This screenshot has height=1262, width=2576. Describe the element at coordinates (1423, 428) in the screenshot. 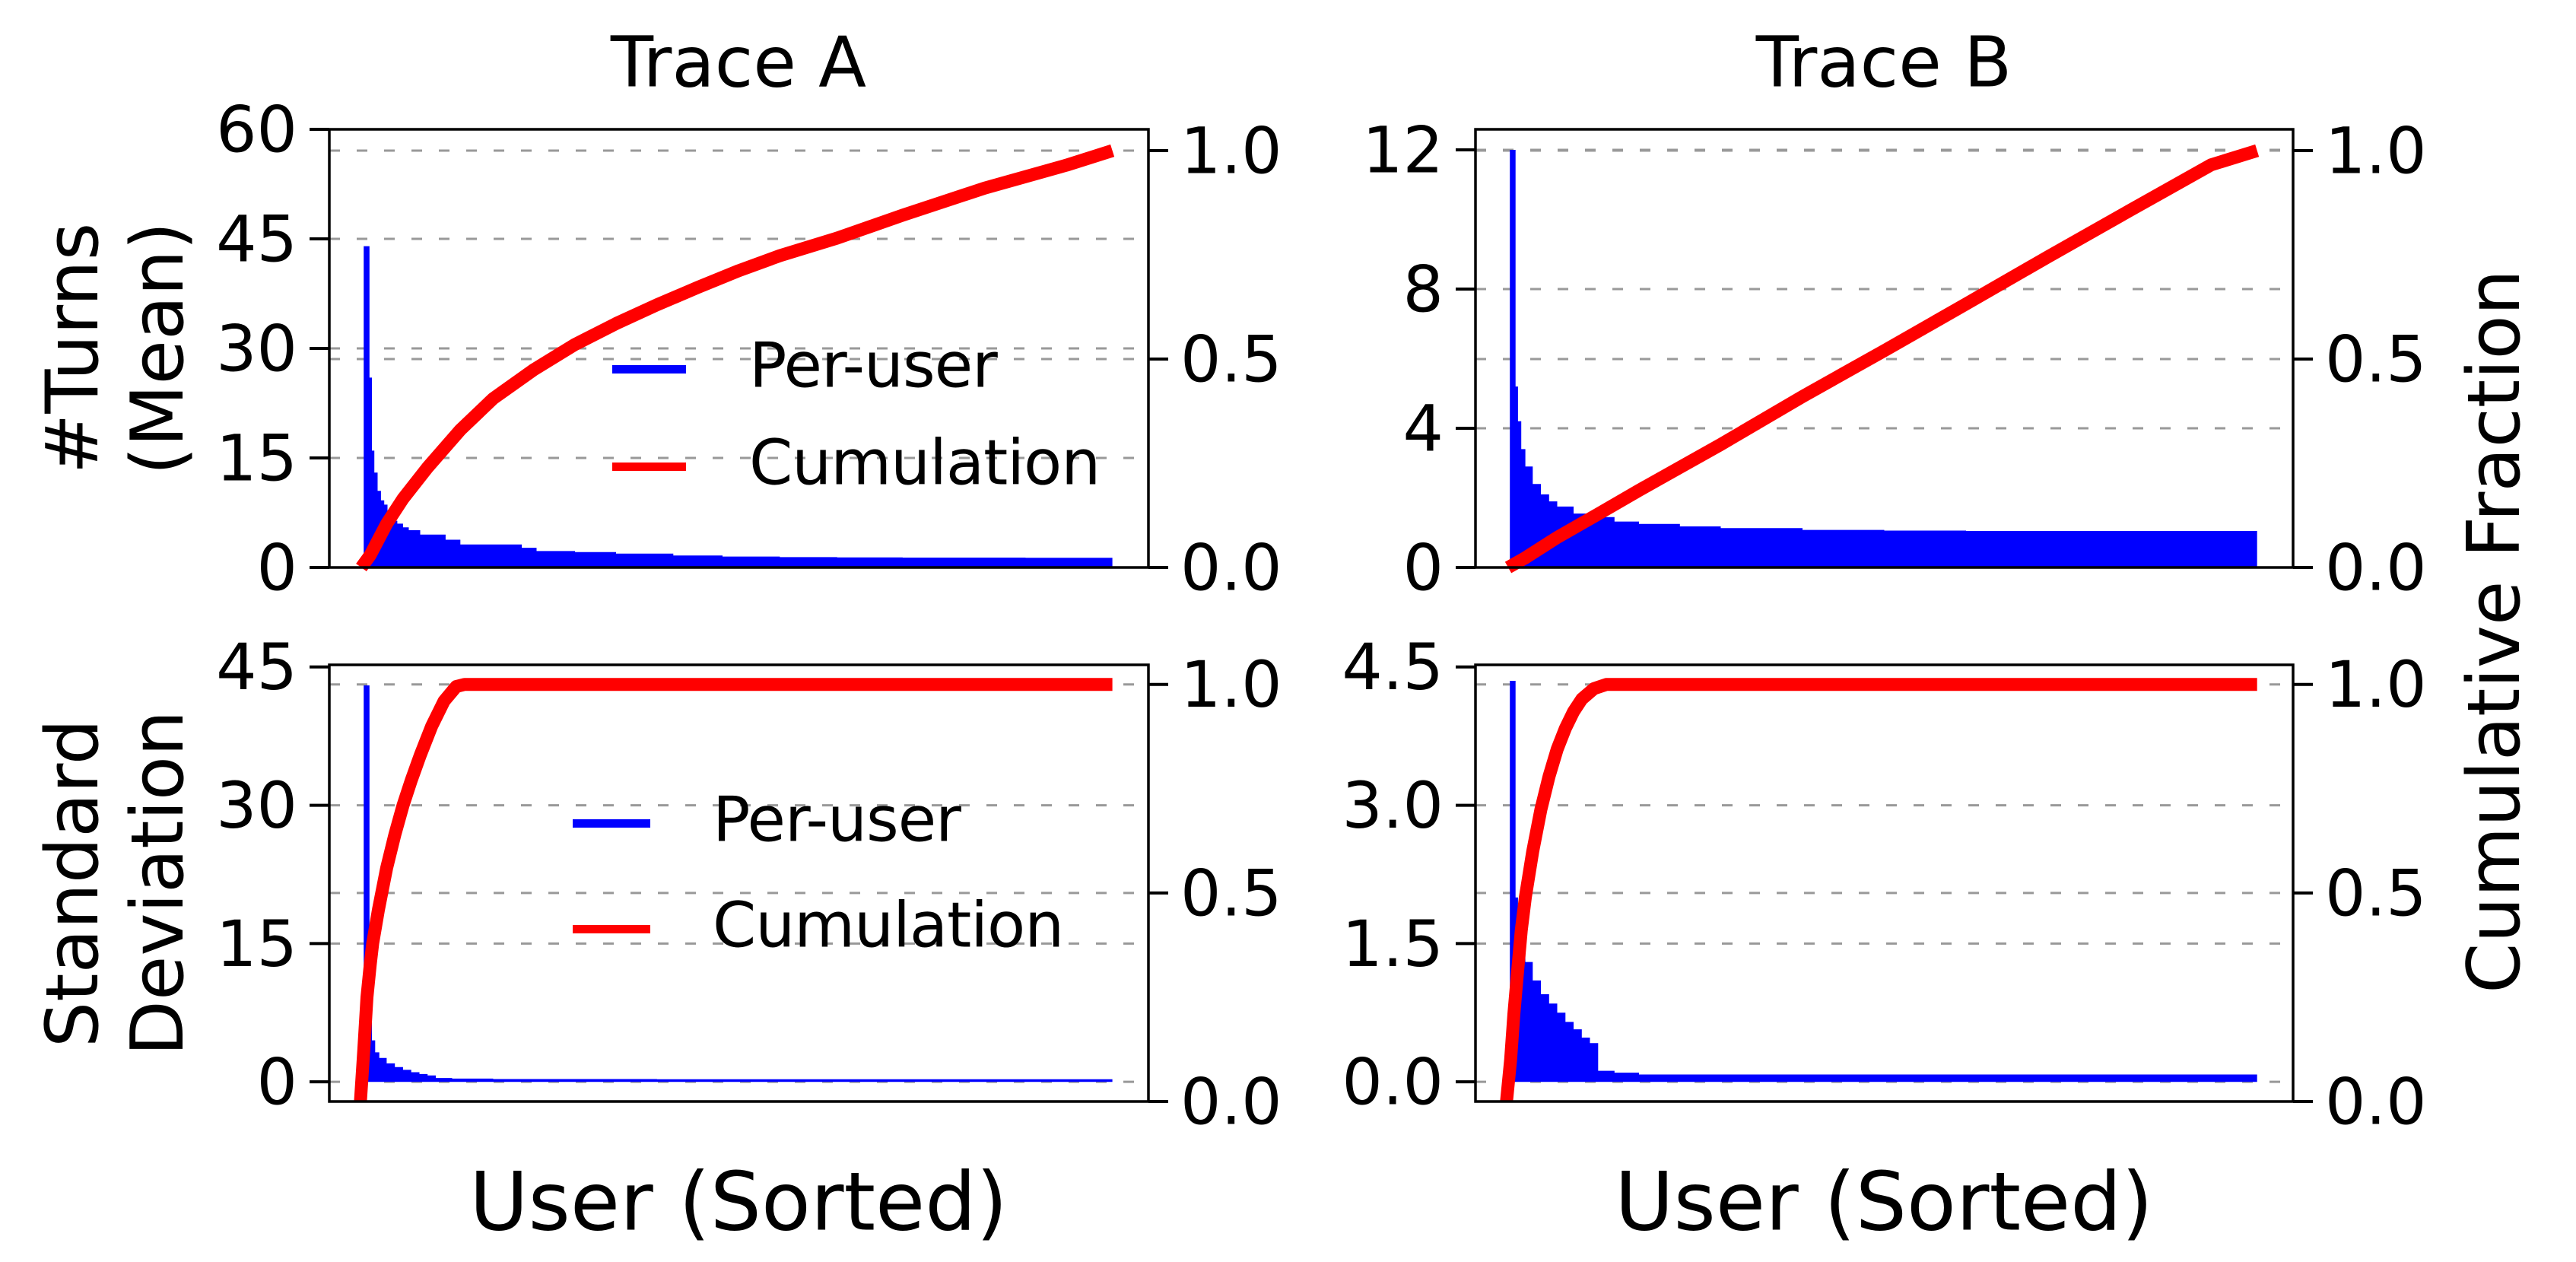

I see `left-tick-label: 4` at that location.